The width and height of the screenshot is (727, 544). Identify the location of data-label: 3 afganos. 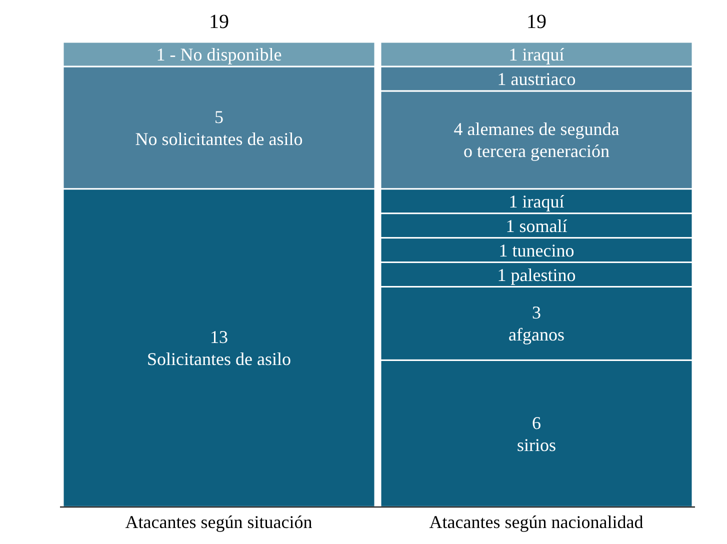
(536, 323).